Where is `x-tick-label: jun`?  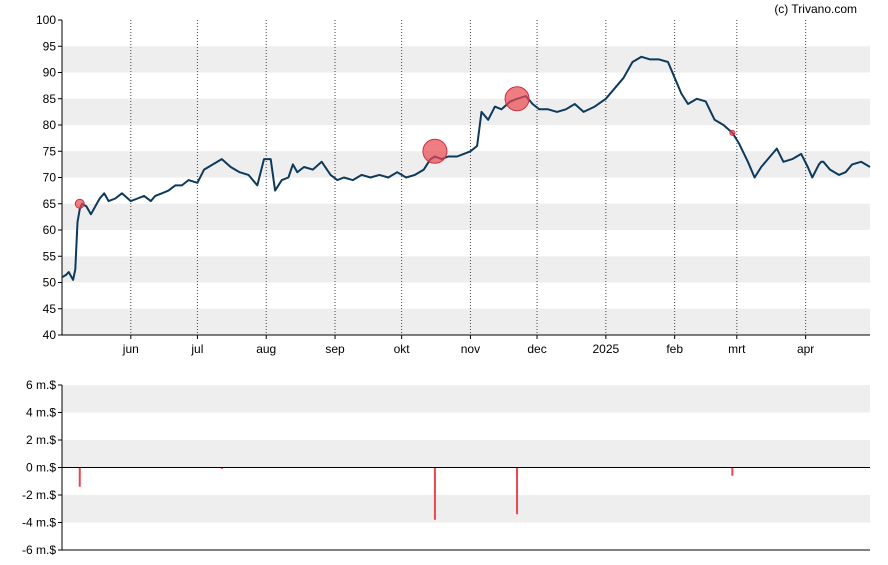 x-tick-label: jun is located at coordinates (130, 349).